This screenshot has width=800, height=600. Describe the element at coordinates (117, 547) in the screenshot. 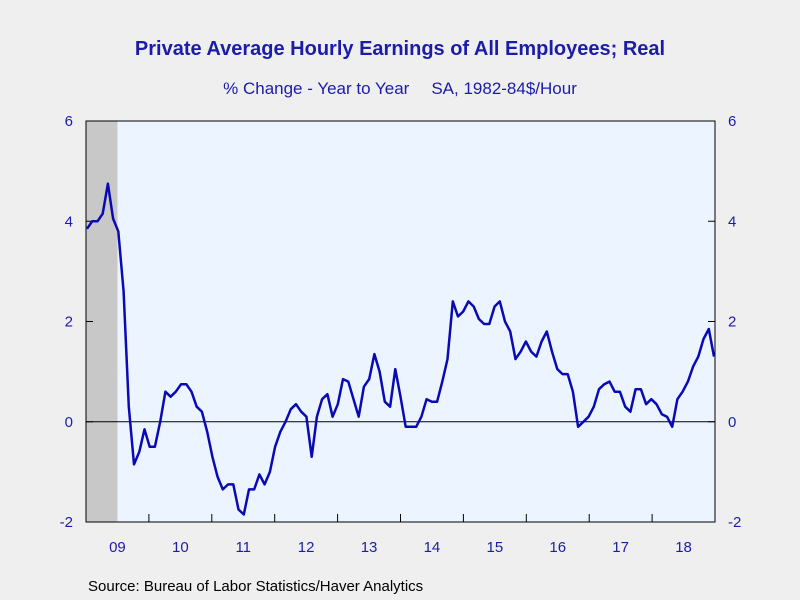

I see `x-tick-label: 09` at that location.